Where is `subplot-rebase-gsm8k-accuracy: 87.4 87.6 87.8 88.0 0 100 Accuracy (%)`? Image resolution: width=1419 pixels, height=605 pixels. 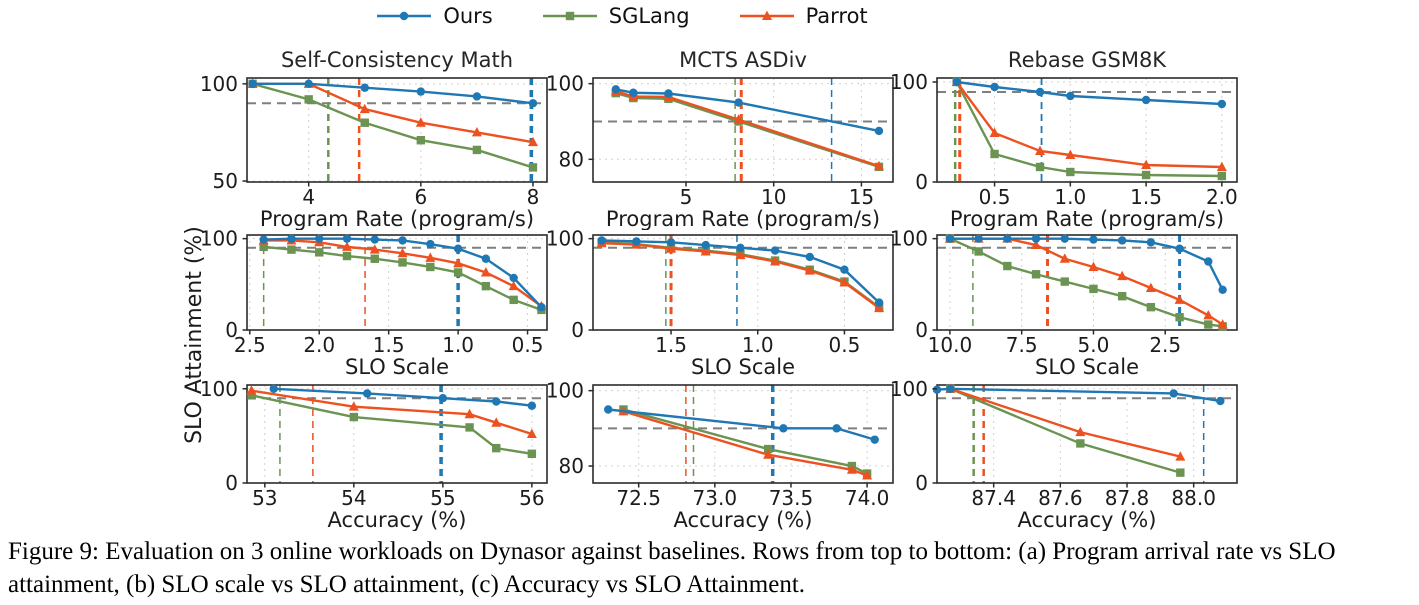
subplot-rebase-gsm8k-accuracy: 87.4 87.6 87.8 88.0 0 100 Accuracy (%) is located at coordinates (1063, 454).